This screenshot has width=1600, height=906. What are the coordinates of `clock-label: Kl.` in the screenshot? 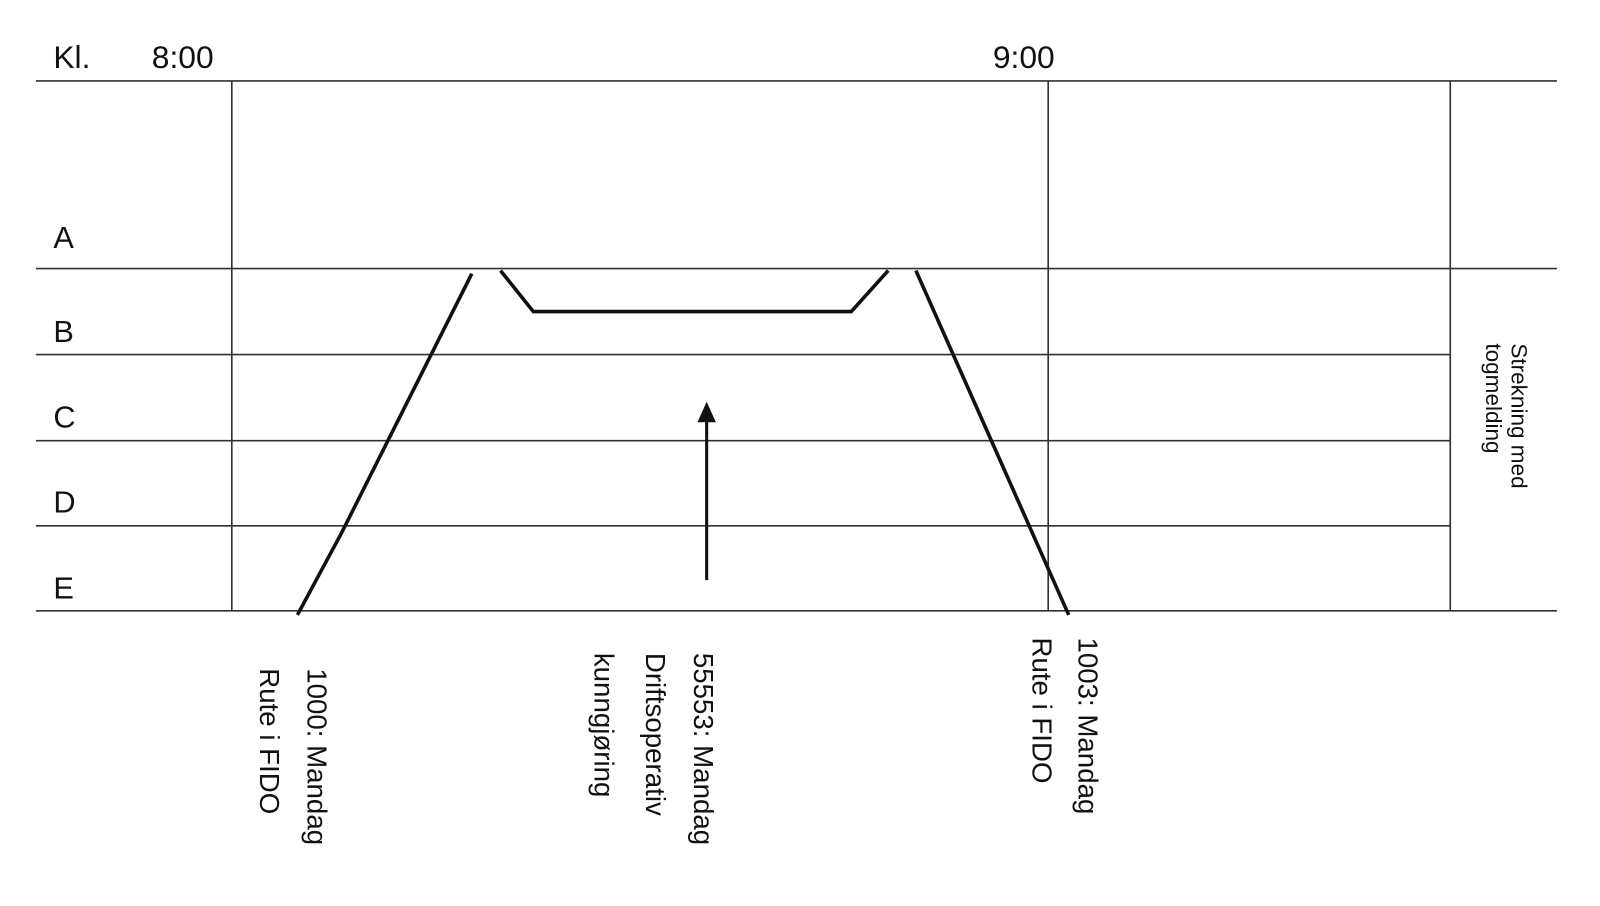 It's located at (71, 57).